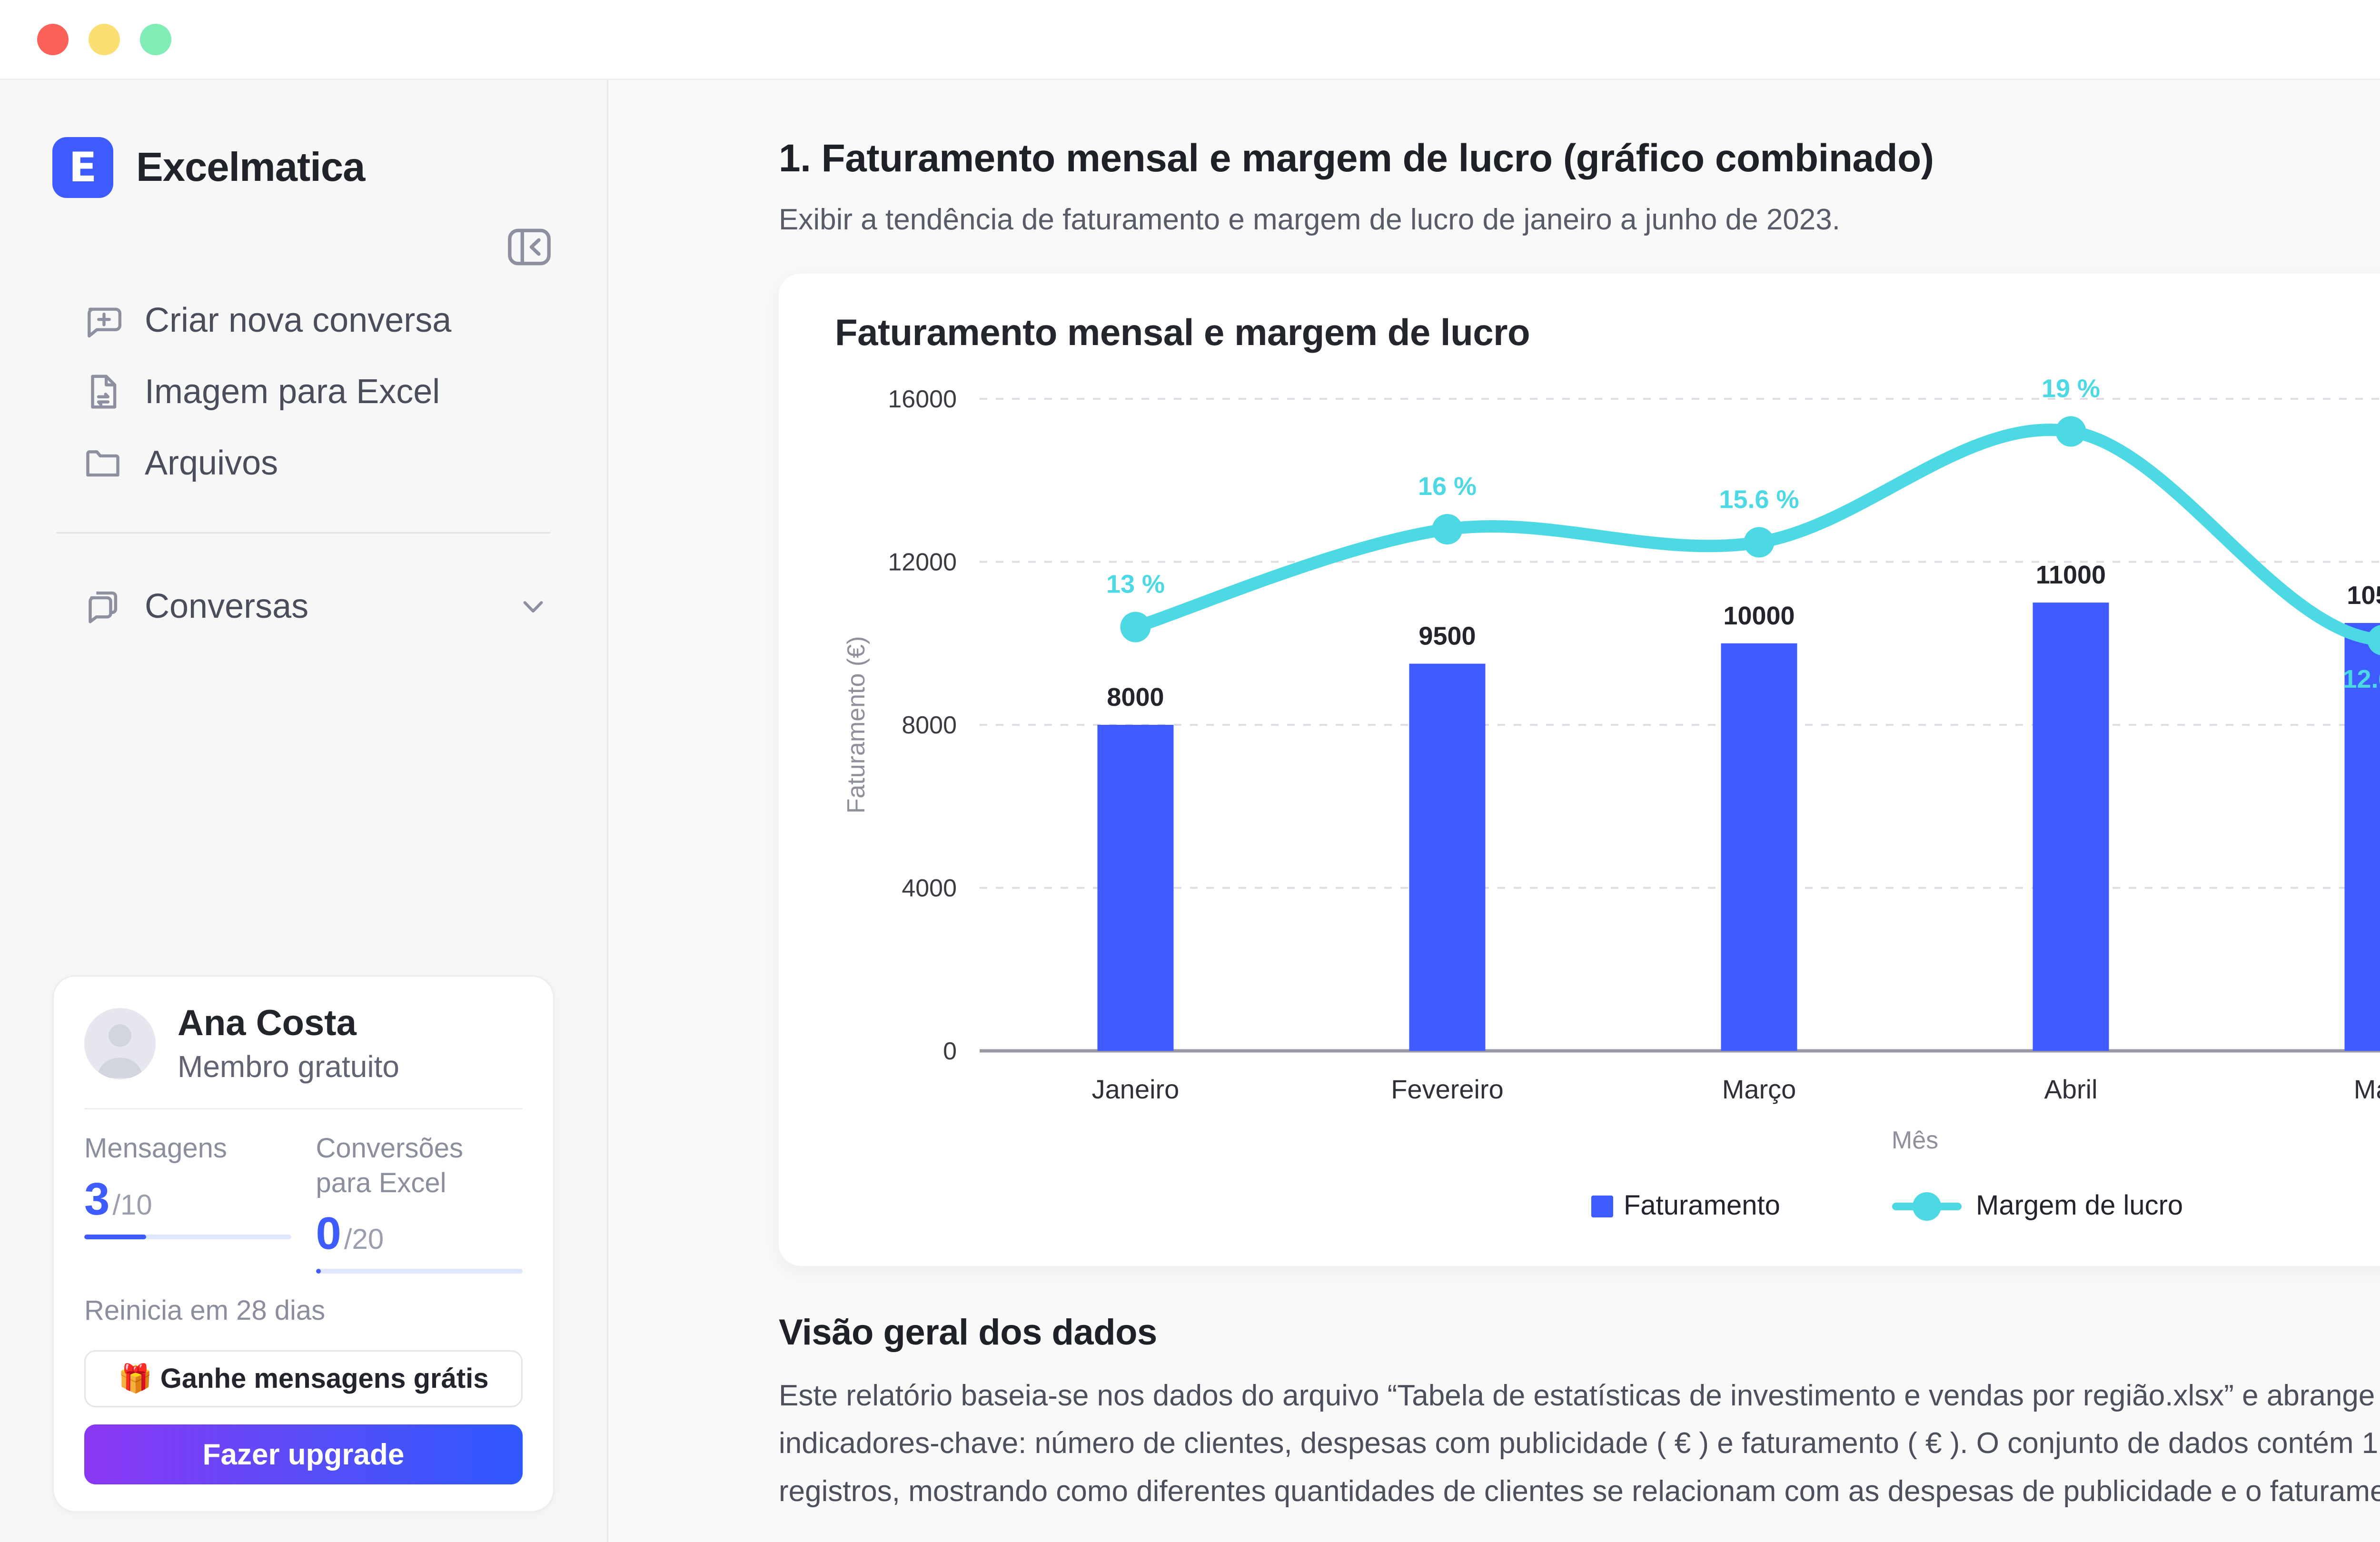 The image size is (2380, 1542). I want to click on svg-text: Abril, so click(2070, 1089).